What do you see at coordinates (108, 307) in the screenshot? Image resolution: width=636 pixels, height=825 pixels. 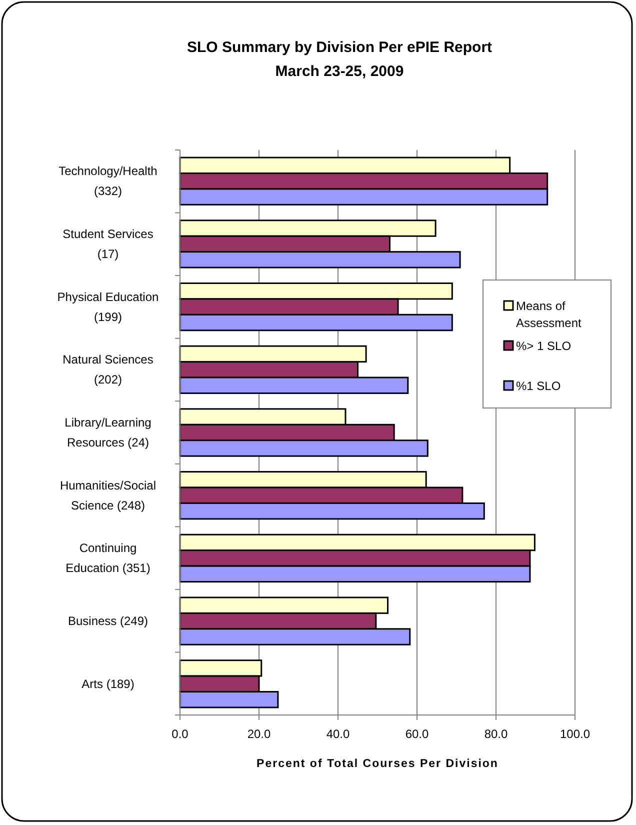 I see `y-tick-label: Physical Education (199)` at bounding box center [108, 307].